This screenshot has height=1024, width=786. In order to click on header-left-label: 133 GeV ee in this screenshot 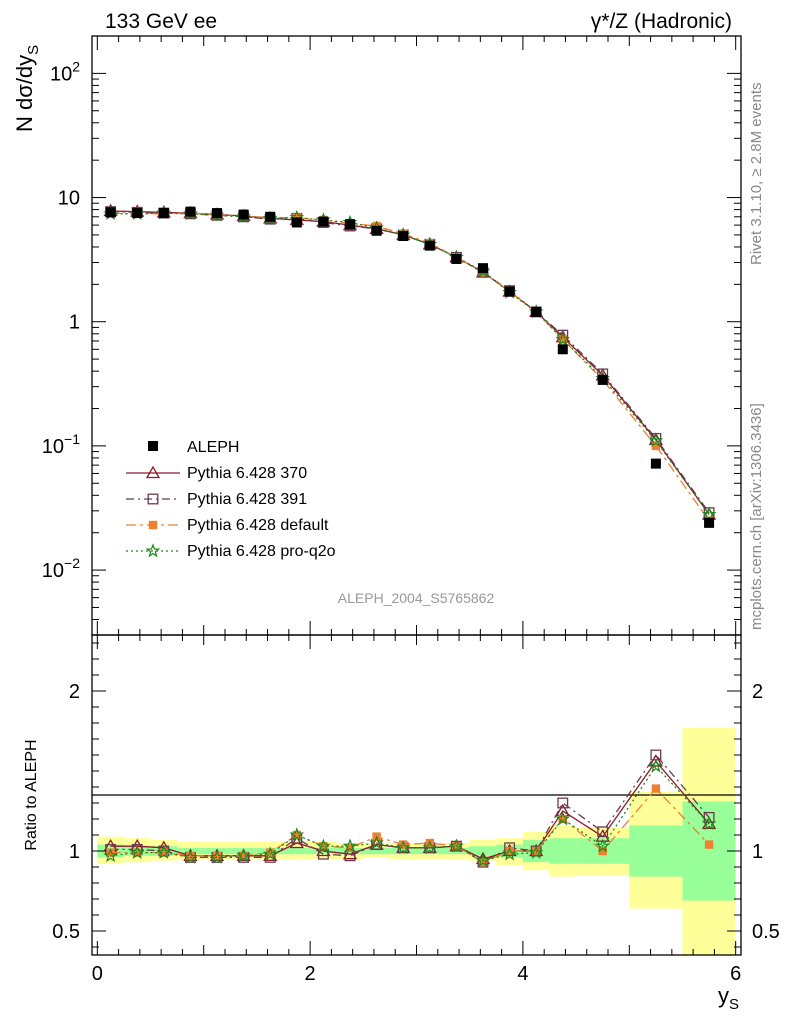, I will do `click(161, 21)`.